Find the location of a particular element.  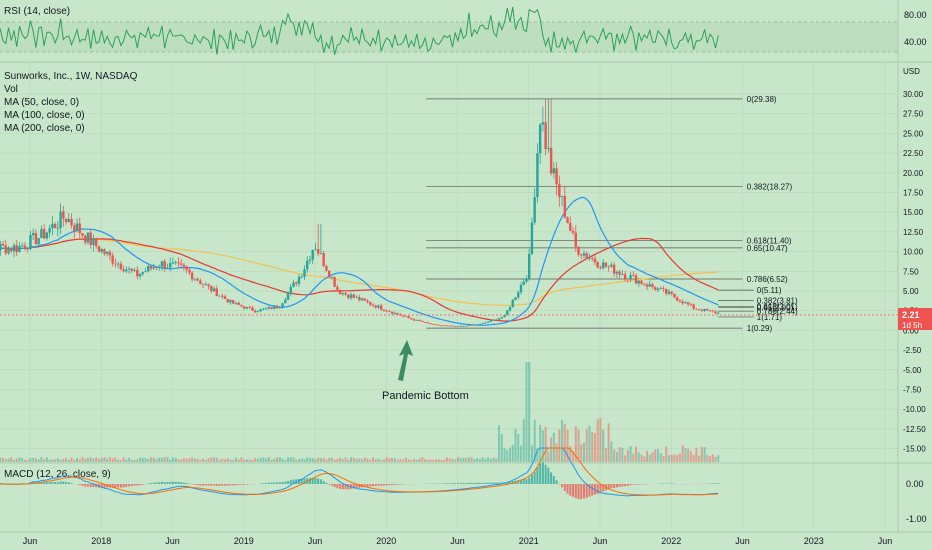

macd-panel: MACD (12, 26, close, 9) 0.00 -1.00 is located at coordinates (463, 485).